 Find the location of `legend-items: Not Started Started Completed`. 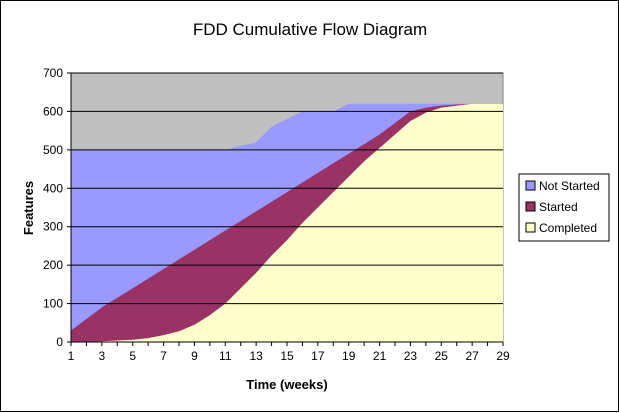

legend-items: Not Started Started Completed is located at coordinates (562, 207).